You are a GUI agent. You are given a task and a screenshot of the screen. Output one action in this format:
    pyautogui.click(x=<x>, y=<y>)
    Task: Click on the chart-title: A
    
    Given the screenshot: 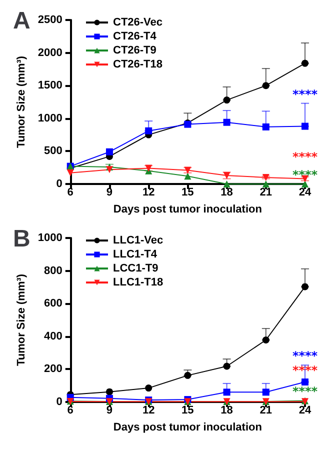 What is the action you would take?
    pyautogui.click(x=21, y=21)
    